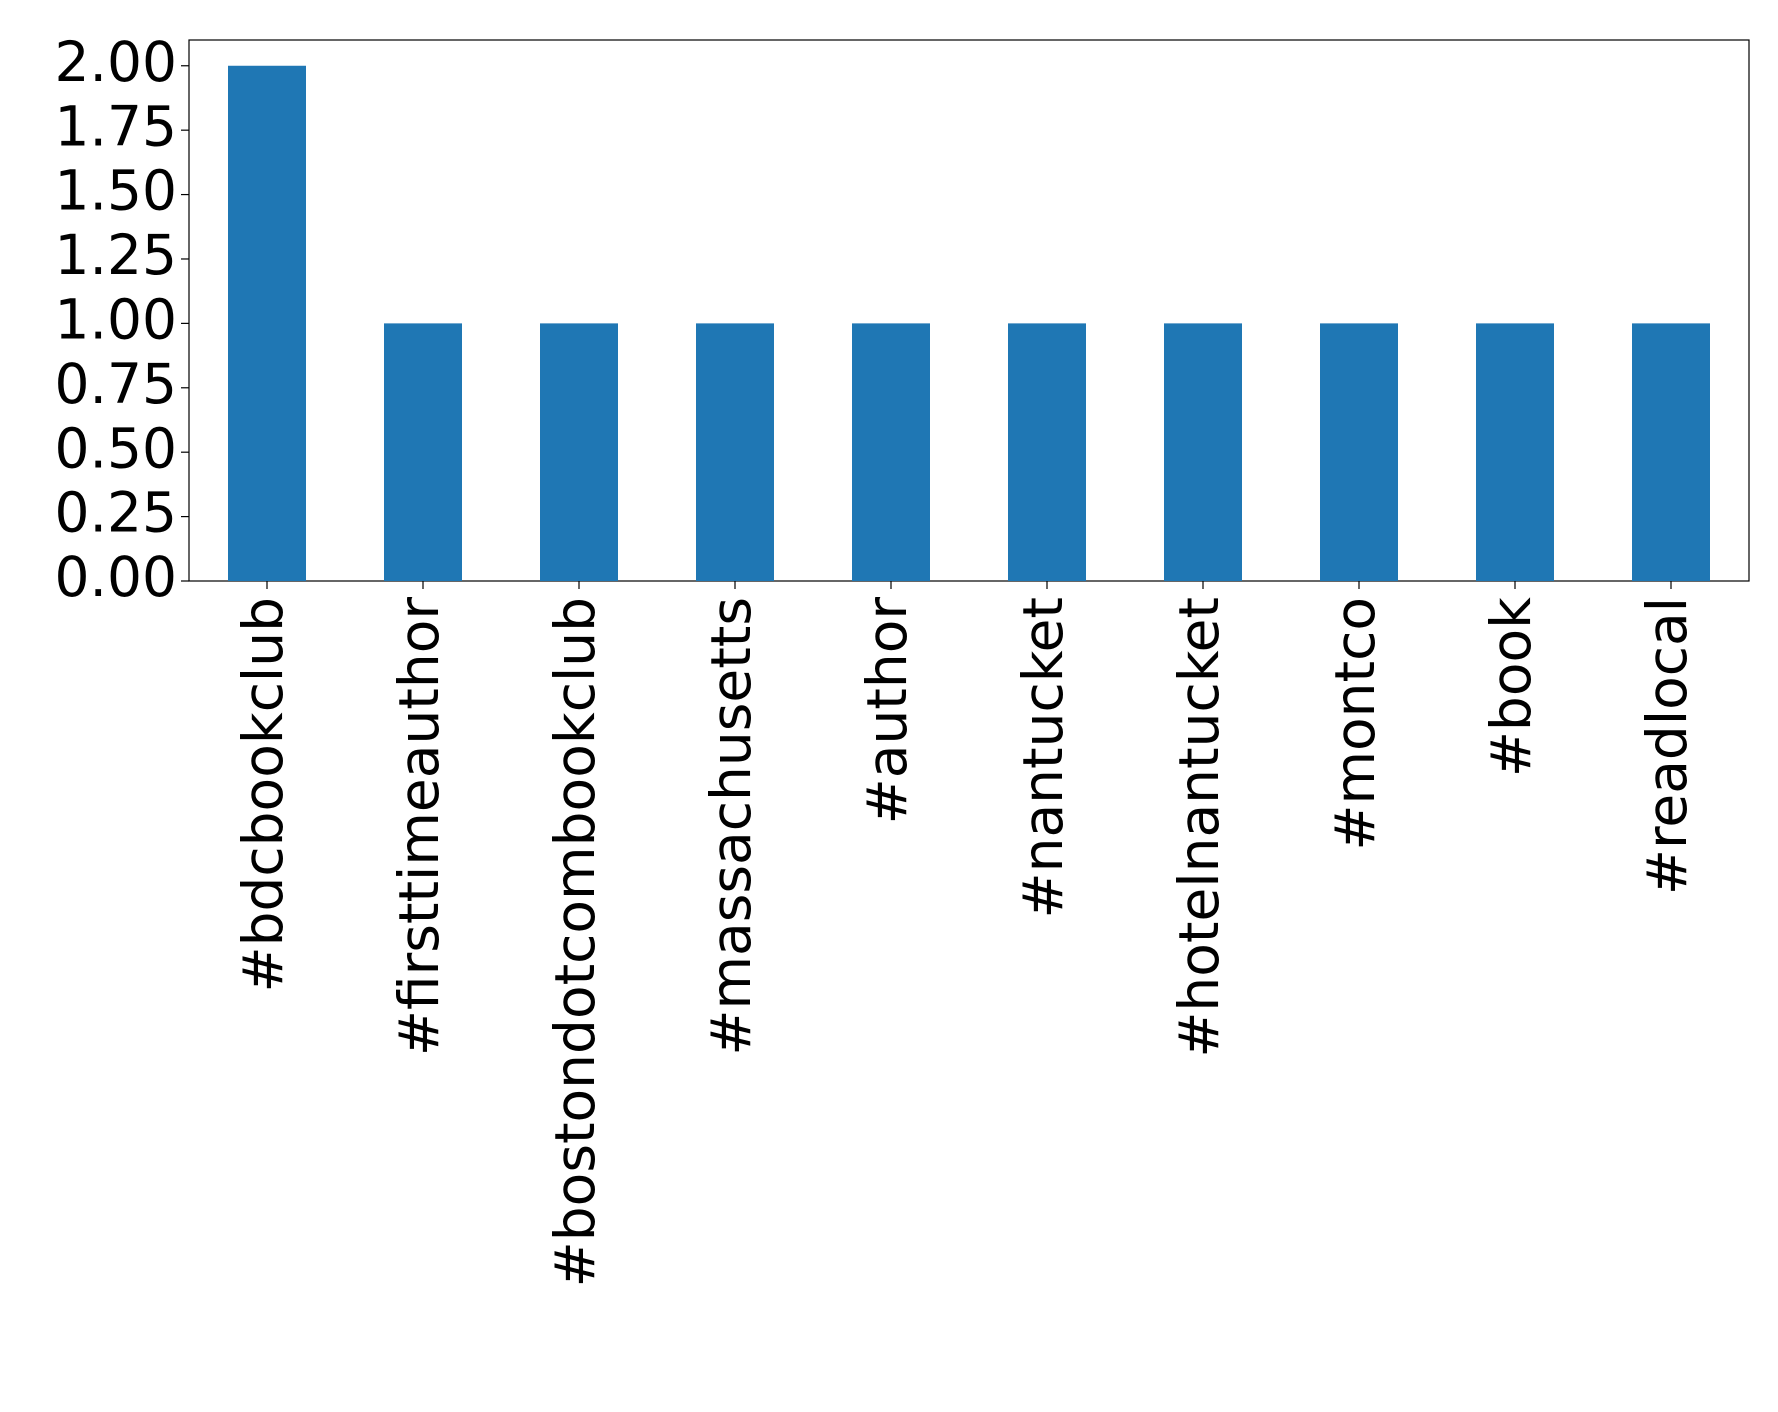 Image resolution: width=1778 pixels, height=1412 pixels. Describe the element at coordinates (116, 384) in the screenshot. I see `y-tick-label: 0.75` at that location.